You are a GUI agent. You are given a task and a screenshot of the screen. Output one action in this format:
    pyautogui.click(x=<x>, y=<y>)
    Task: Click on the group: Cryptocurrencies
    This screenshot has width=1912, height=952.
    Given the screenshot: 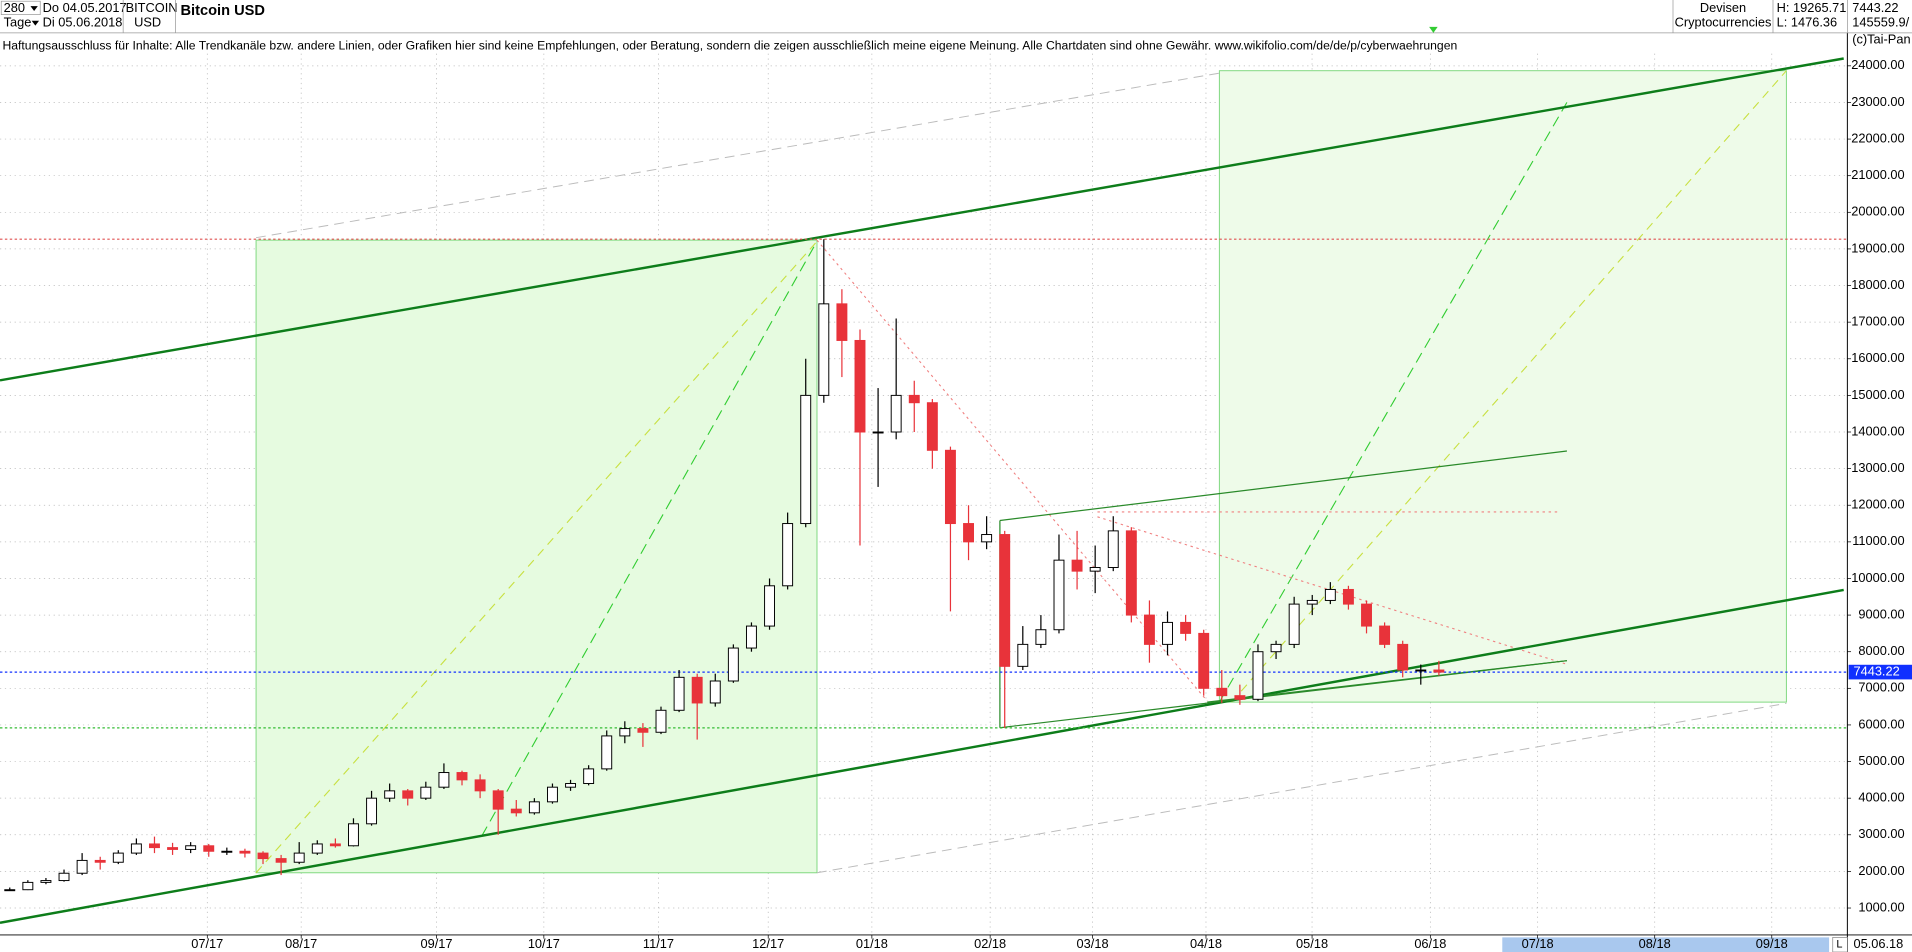 What is the action you would take?
    pyautogui.click(x=1723, y=22)
    